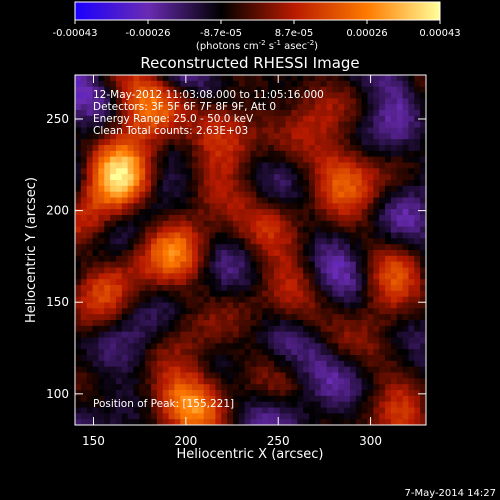 This screenshot has height=500, width=500. What do you see at coordinates (370, 441) in the screenshot?
I see `x-tick-label: 300` at bounding box center [370, 441].